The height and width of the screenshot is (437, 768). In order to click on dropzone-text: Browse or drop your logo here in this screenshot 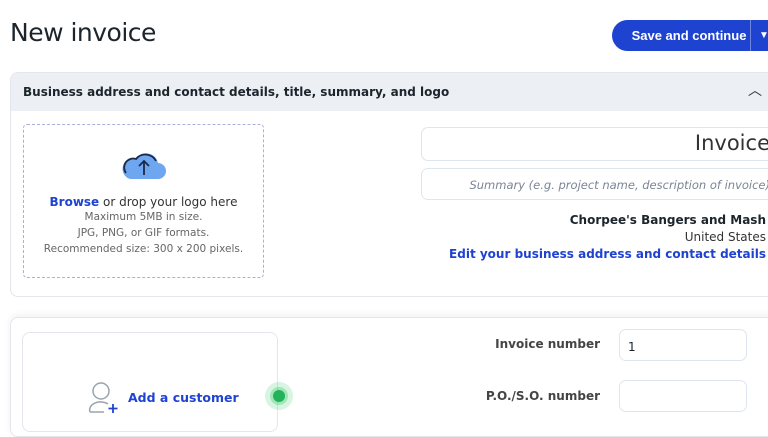, I will do `click(143, 202)`.